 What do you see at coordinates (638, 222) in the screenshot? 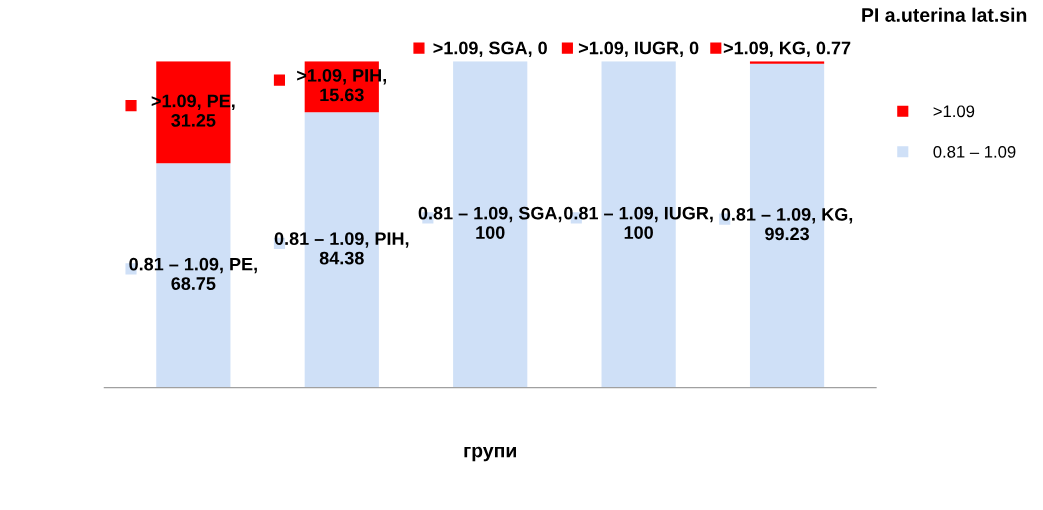
I see `data-label: 0.81 – 1.09, IUGR, 100` at bounding box center [638, 222].